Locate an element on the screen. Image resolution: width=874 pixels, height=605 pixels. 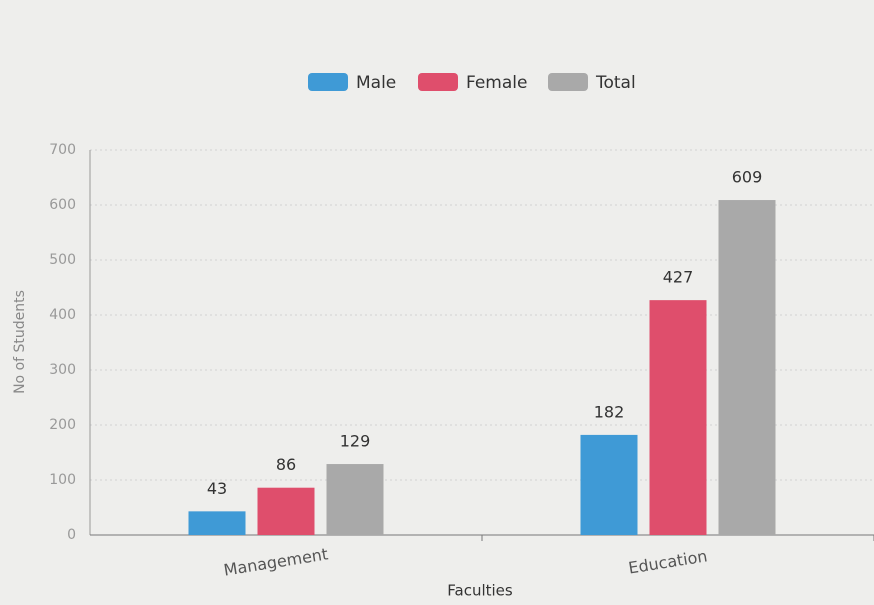
y-tick-label: 400 is located at coordinates (62, 315).